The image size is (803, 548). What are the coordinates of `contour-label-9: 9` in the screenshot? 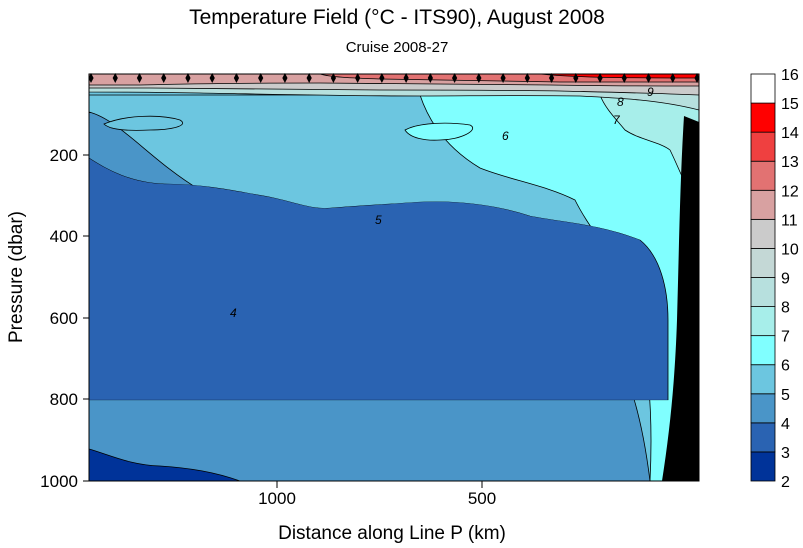 It's located at (650, 92).